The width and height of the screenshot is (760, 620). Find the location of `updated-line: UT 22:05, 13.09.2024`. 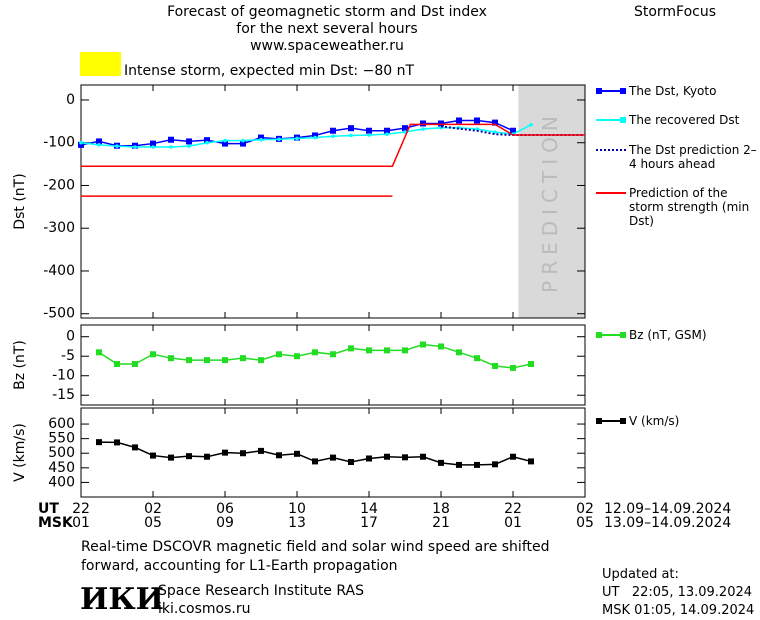

updated-line: UT 22:05, 13.09.2024 is located at coordinates (677, 592).